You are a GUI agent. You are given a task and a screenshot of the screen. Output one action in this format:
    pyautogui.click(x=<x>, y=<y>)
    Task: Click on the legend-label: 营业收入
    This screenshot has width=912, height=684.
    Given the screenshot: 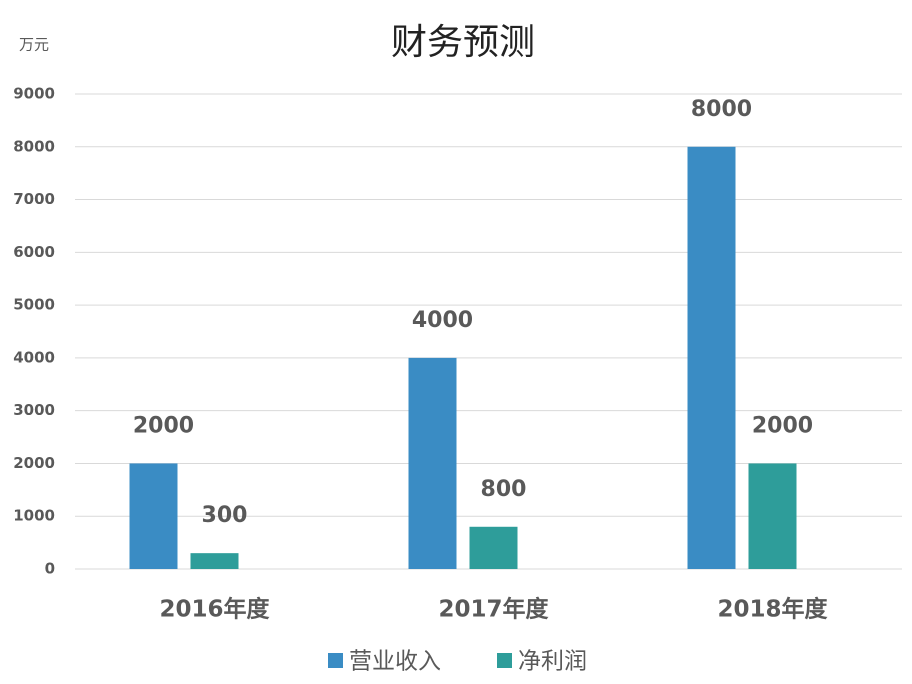 What is the action you would take?
    pyautogui.click(x=395, y=662)
    